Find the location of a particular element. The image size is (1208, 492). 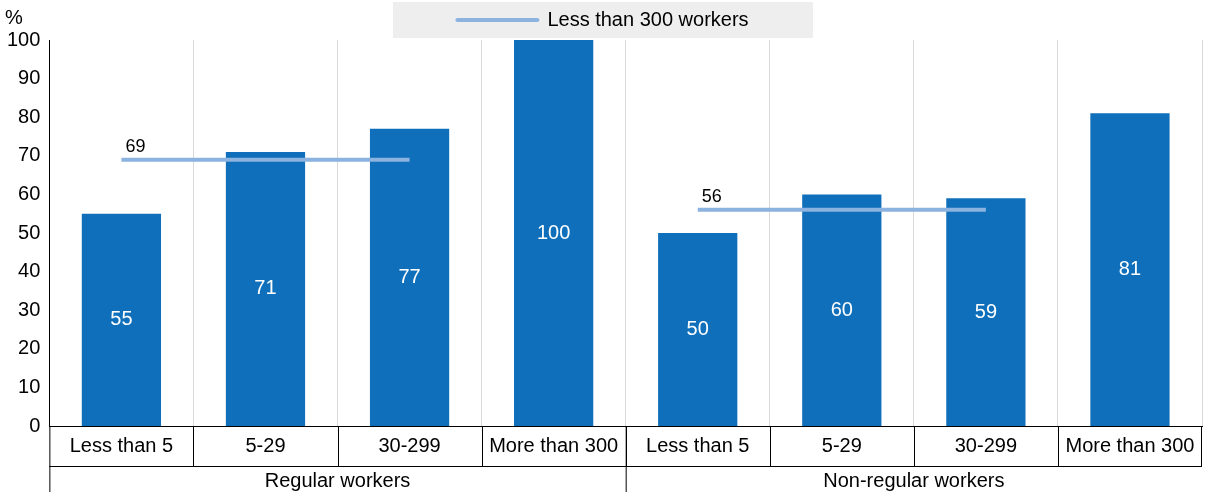

data-label: 81 is located at coordinates (1130, 268).